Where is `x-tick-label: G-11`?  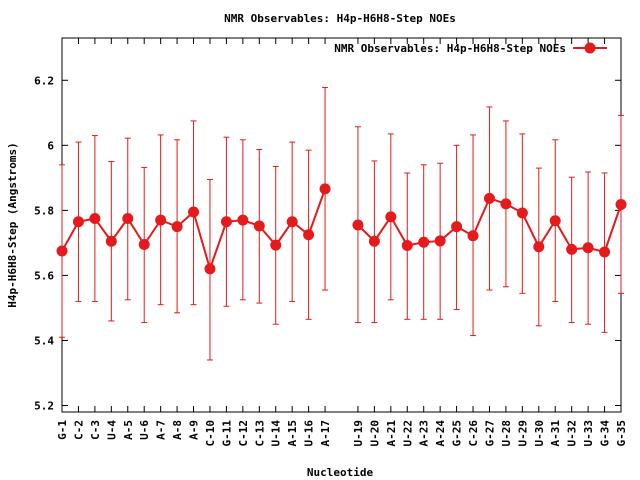
x-tick-label: G-11 is located at coordinates (226, 433).